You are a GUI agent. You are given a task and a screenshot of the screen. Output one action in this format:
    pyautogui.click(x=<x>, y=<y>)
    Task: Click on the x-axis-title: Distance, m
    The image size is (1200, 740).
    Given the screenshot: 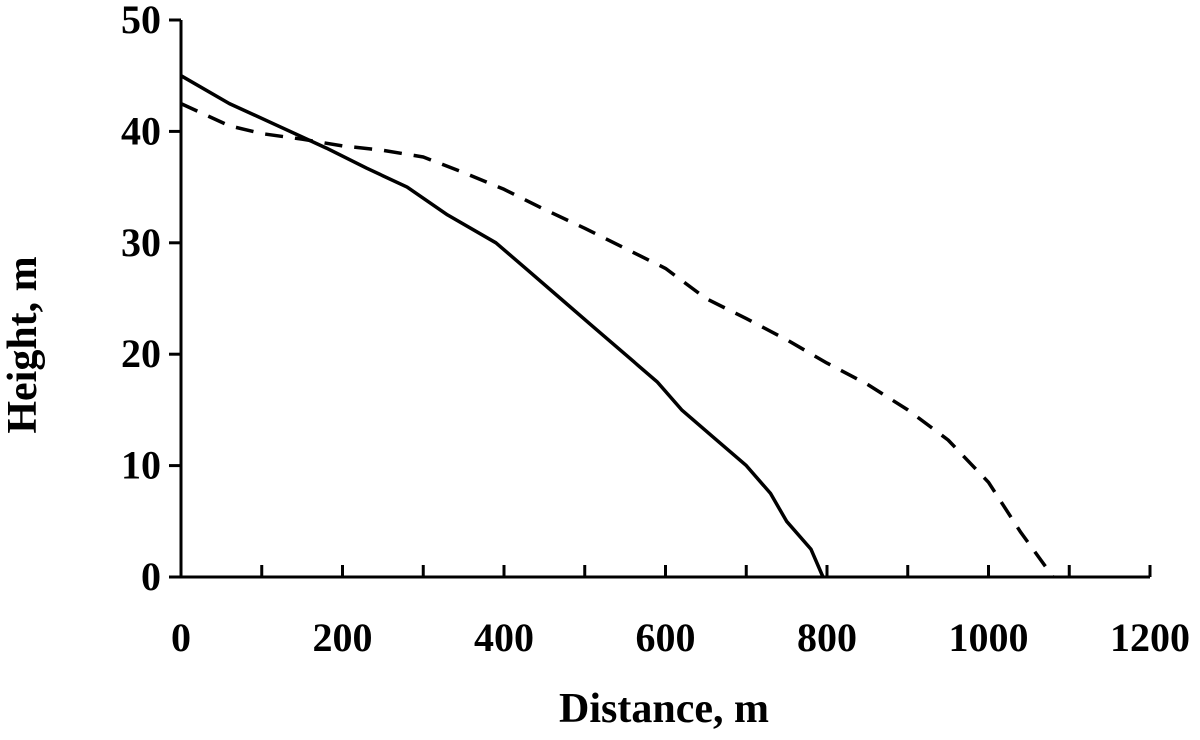 What is the action you would take?
    pyautogui.click(x=664, y=709)
    